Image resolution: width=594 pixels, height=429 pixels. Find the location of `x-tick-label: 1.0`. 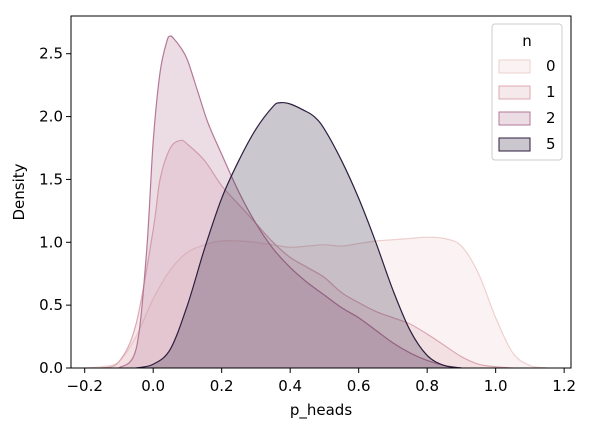

x-tick-label: 1.0 is located at coordinates (496, 386).